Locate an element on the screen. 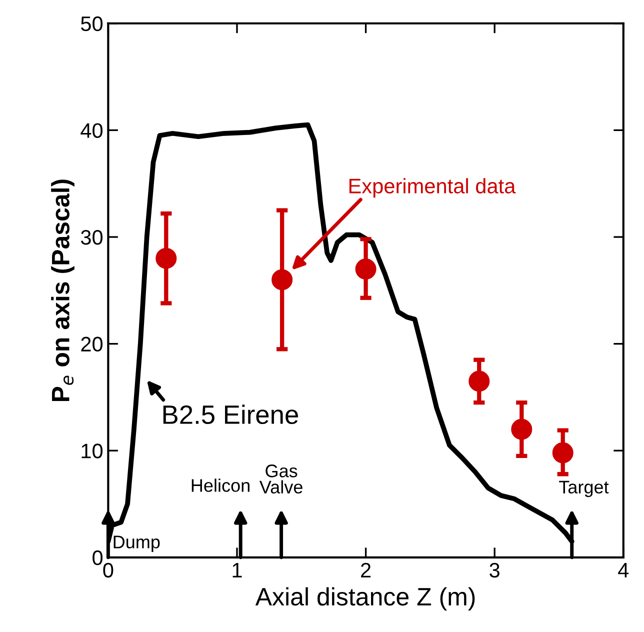 This screenshot has width=644, height=632. x-tick-label: 4 is located at coordinates (623, 570).